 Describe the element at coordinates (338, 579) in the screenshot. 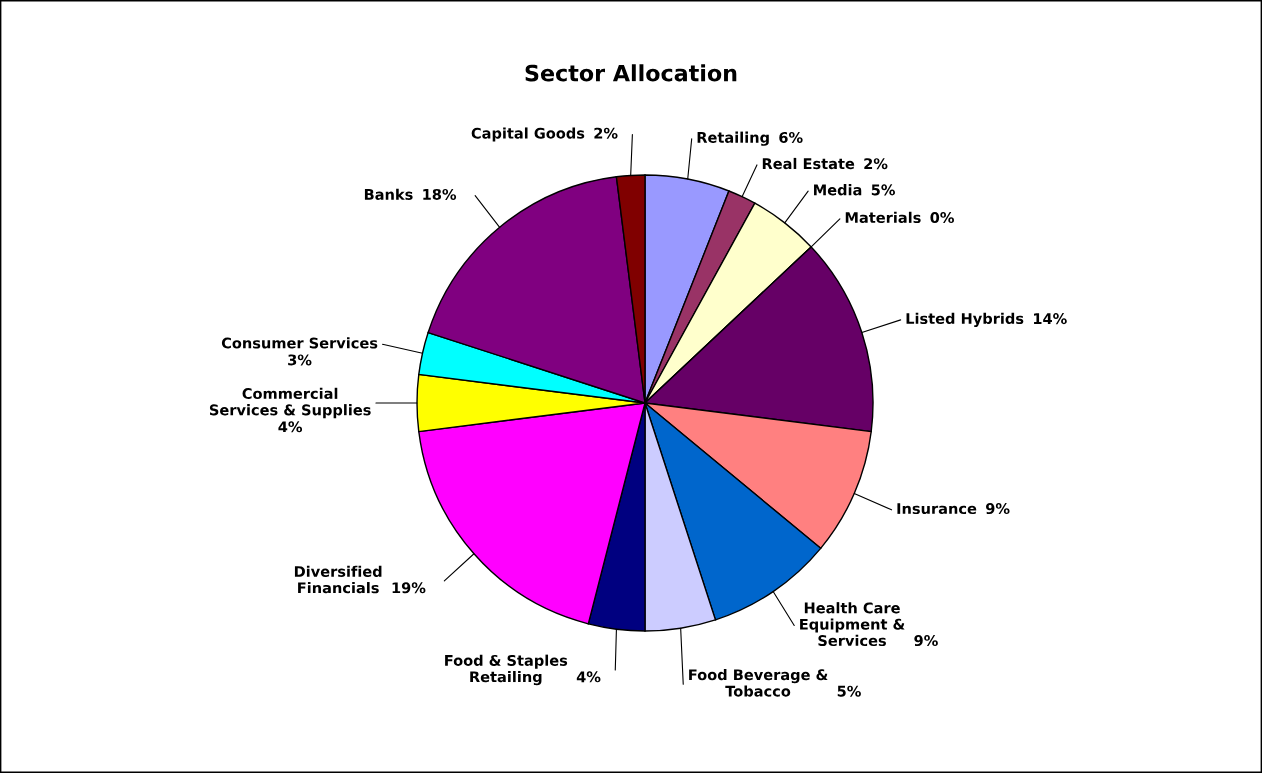

I see `slice-label: Diversified Financials` at that location.